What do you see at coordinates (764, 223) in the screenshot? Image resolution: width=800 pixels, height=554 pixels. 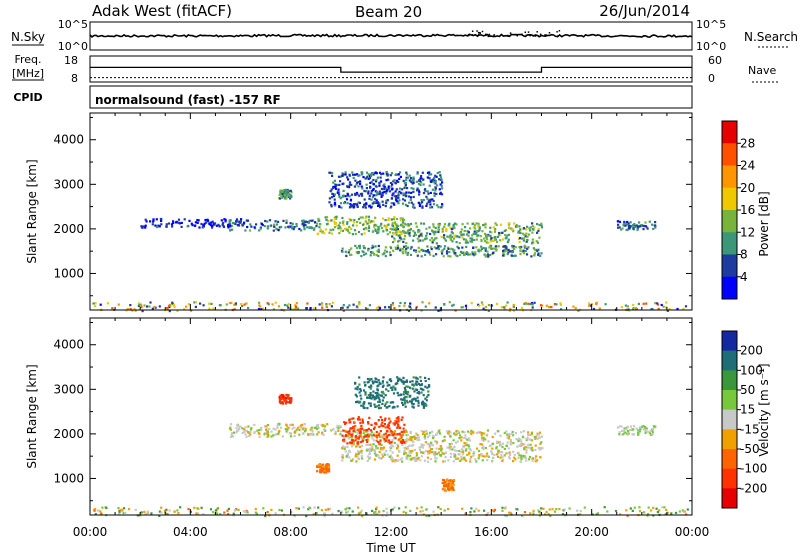 I see `power-colorbar-label: Power [dB]` at bounding box center [764, 223].